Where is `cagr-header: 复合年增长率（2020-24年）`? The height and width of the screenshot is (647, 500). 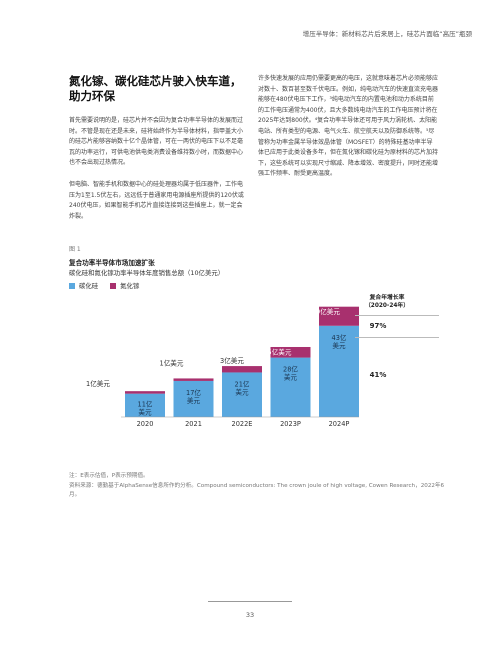
cagr-header: 复合年增长率（2020-24年） is located at coordinates (387, 302).